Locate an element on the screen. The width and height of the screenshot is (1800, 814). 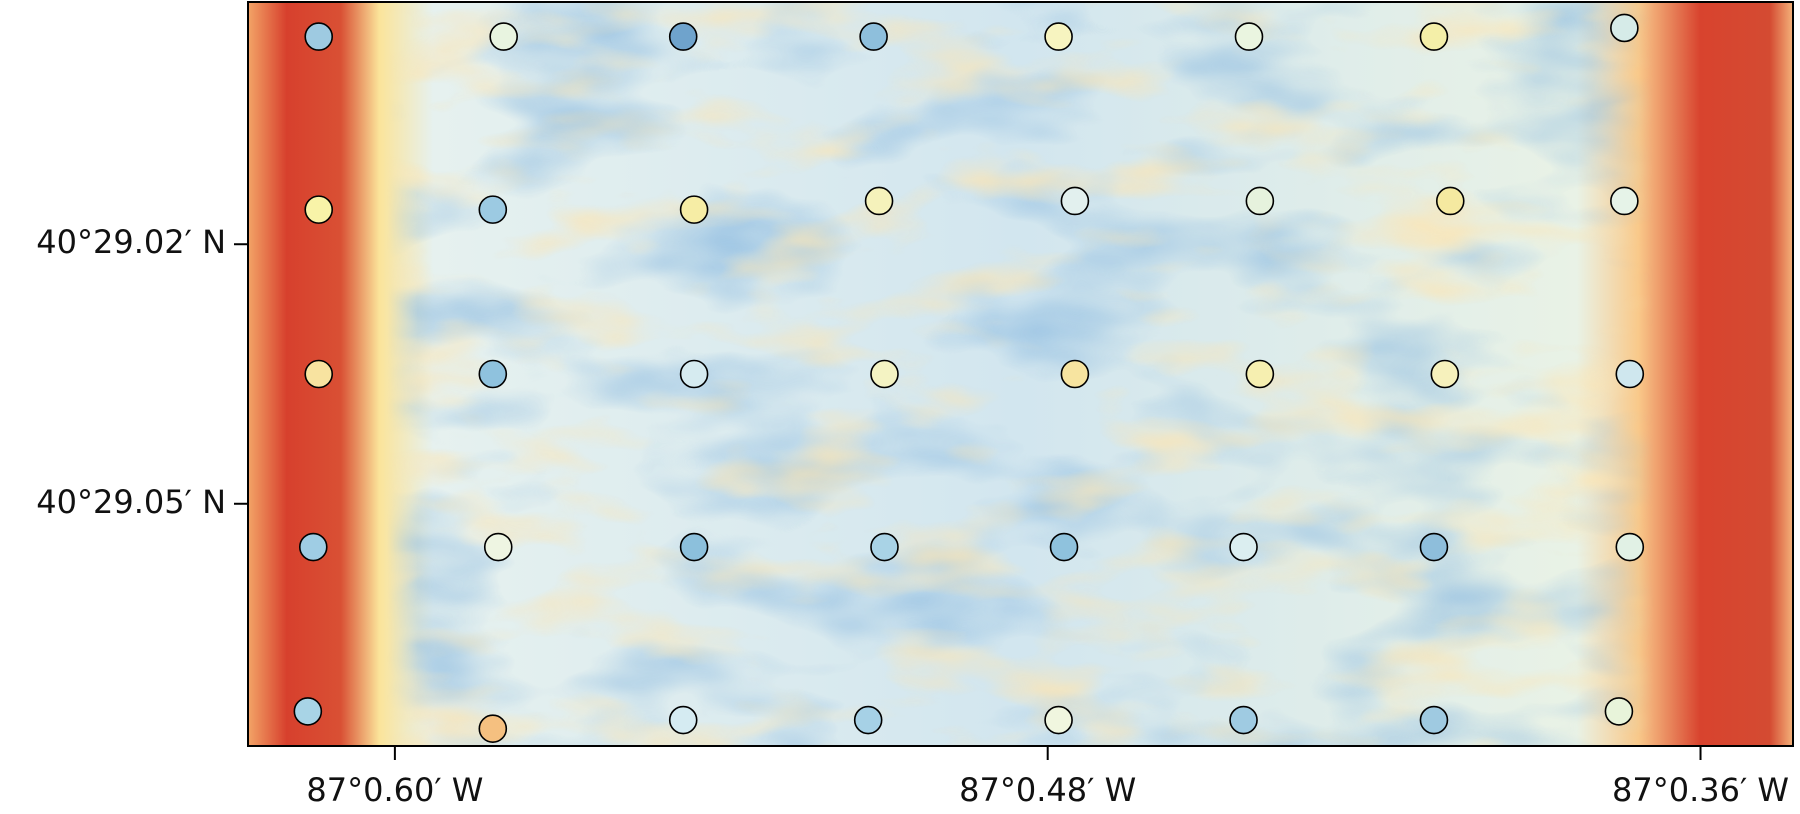
x-tick-label: 87°0.48′ W is located at coordinates (1047, 790).